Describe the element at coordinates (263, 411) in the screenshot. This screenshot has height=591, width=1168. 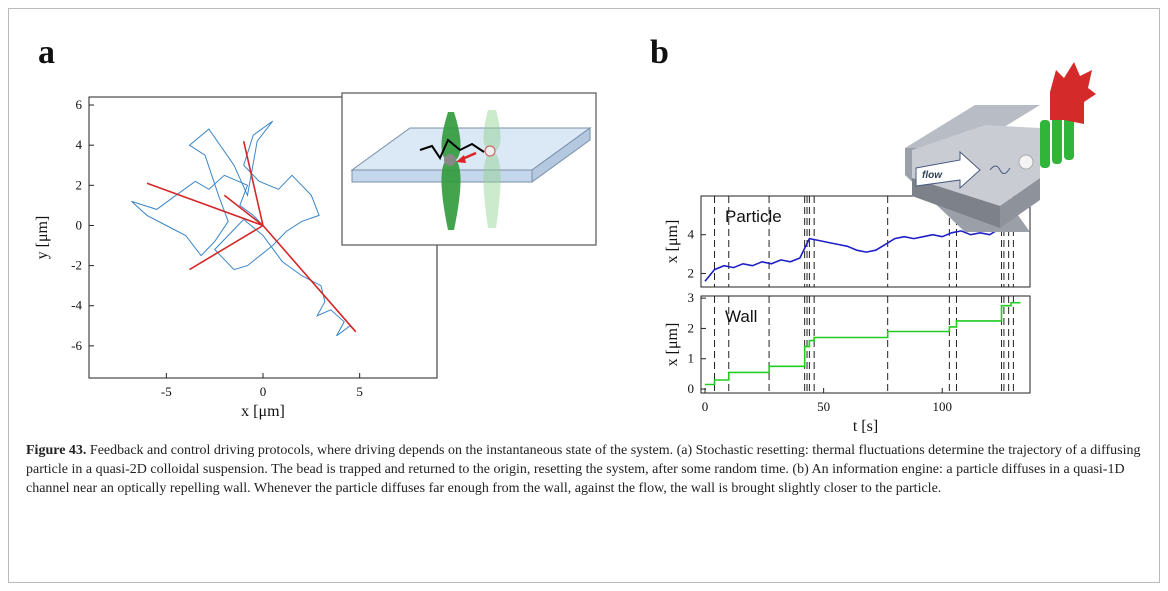
I see `x-axis-label: x [μm]` at that location.